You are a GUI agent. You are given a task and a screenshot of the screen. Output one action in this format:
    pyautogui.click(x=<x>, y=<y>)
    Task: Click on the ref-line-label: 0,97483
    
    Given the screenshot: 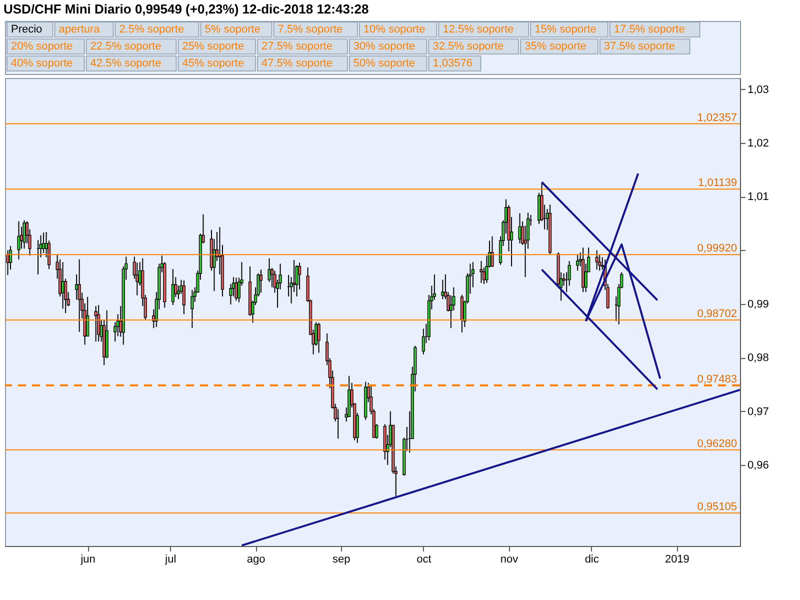 What is the action you would take?
    pyautogui.click(x=717, y=379)
    